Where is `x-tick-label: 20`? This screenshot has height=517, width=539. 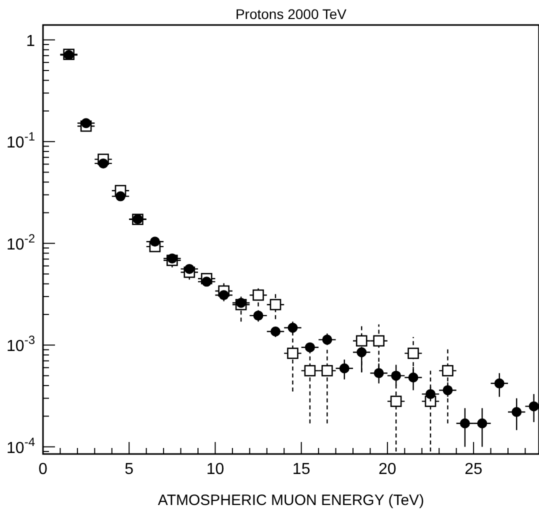 x-tick-label: 20 is located at coordinates (387, 469).